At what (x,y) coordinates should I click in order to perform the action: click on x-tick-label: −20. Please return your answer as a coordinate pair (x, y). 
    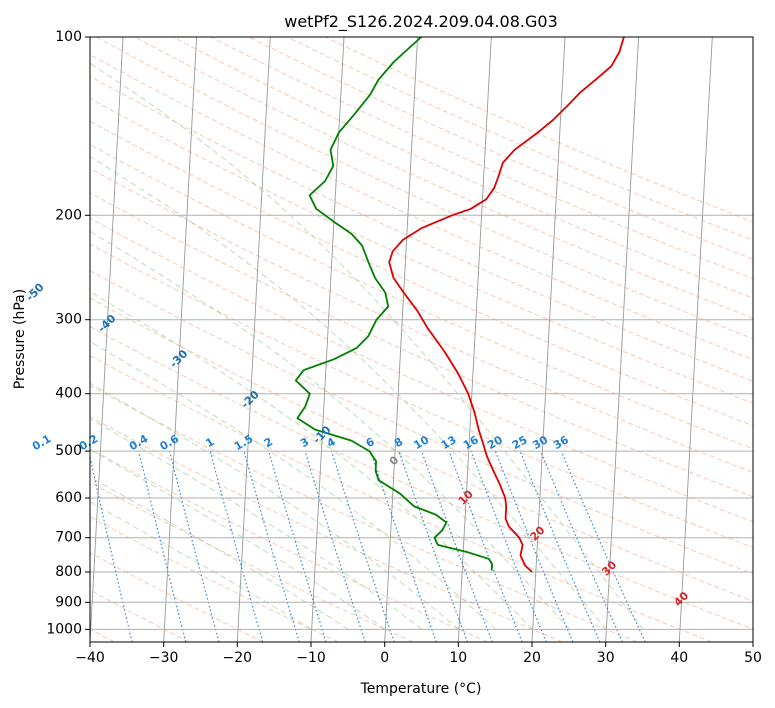
    Looking at the image, I should click on (238, 658).